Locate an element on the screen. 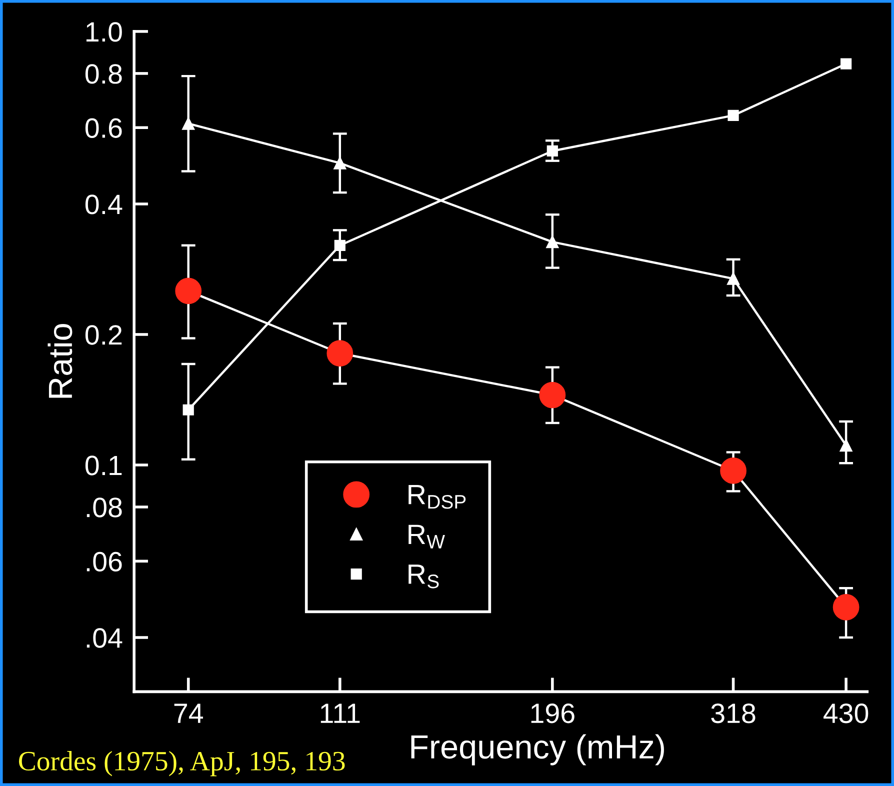 The image size is (894, 786). x-tick-label: 430 is located at coordinates (846, 714).